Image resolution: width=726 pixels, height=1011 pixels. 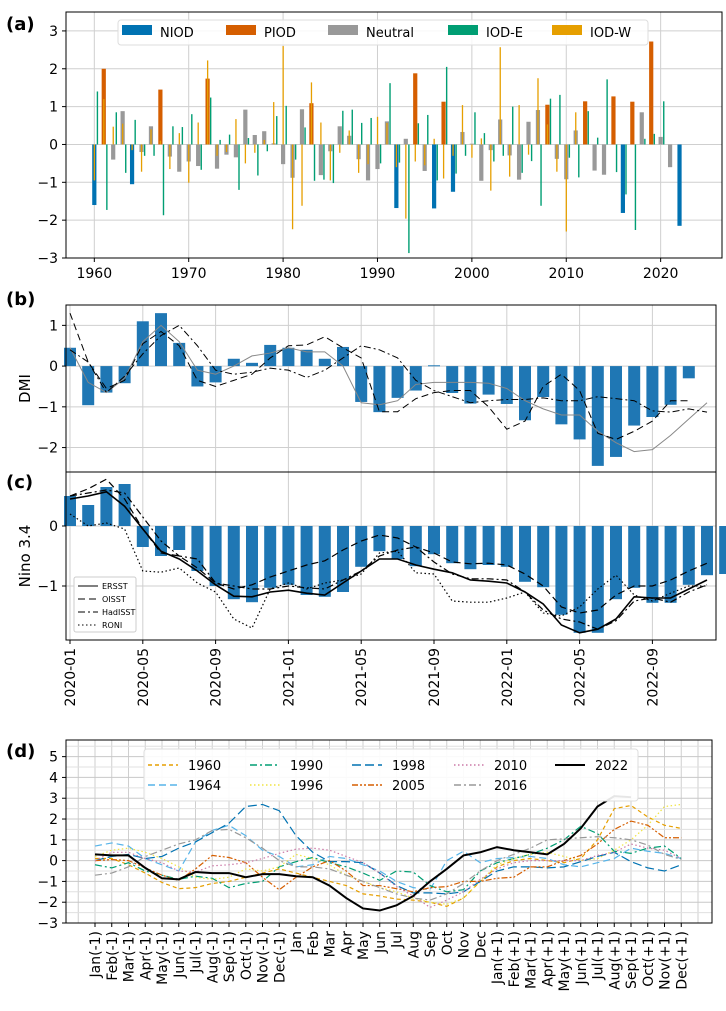 I want to click on y-tick-label: 3, so click(x=53, y=799).